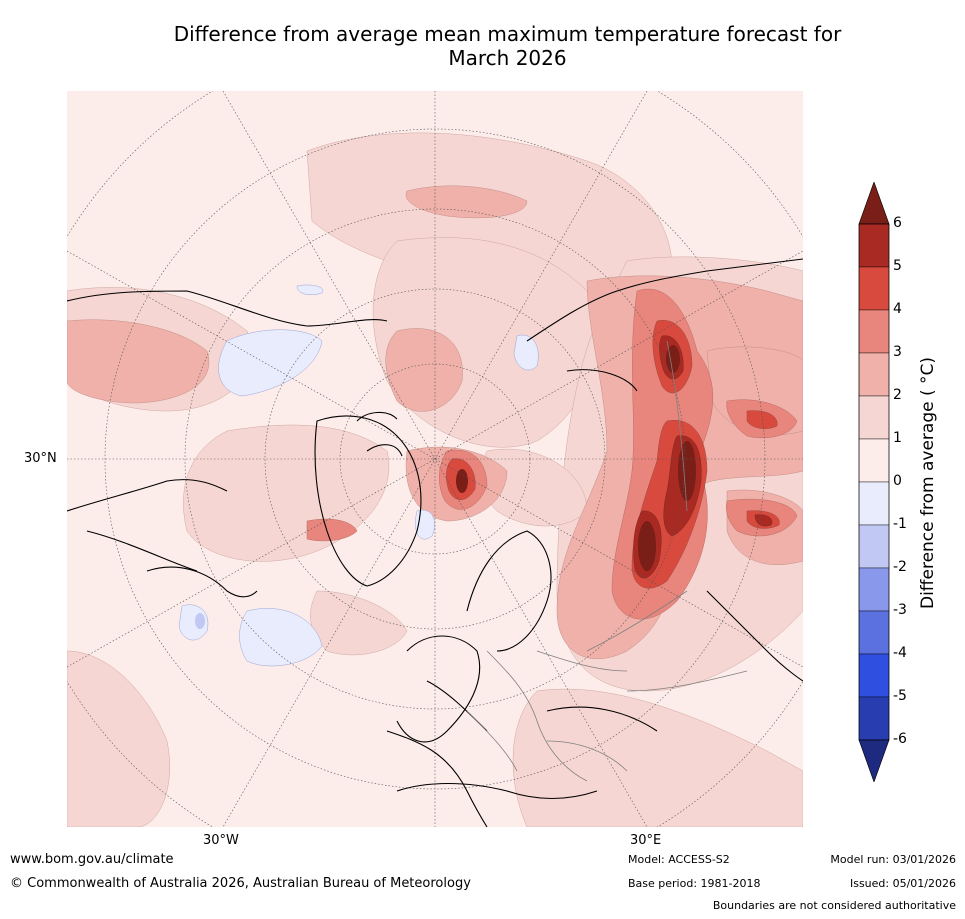 This screenshot has width=965, height=919. Describe the element at coordinates (507, 58) in the screenshot. I see `title-line-2: March 2026` at that location.